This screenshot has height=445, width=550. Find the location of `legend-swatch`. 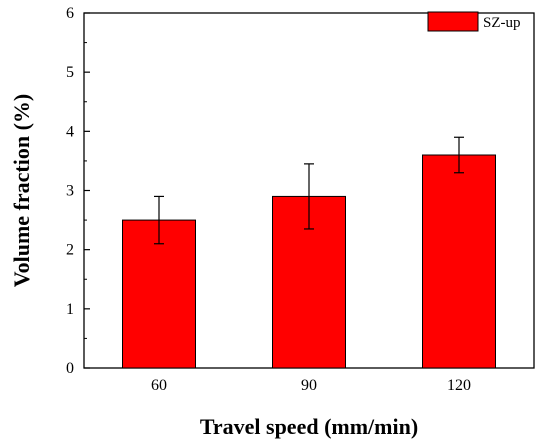

legend-swatch is located at coordinates (453, 21).